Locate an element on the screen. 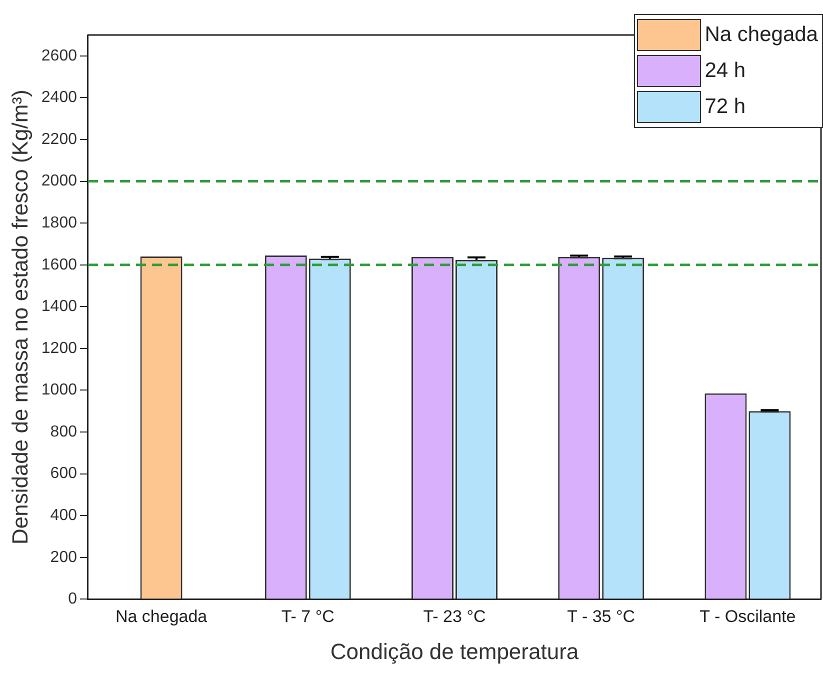  legend-label: 72 h is located at coordinates (725, 107).